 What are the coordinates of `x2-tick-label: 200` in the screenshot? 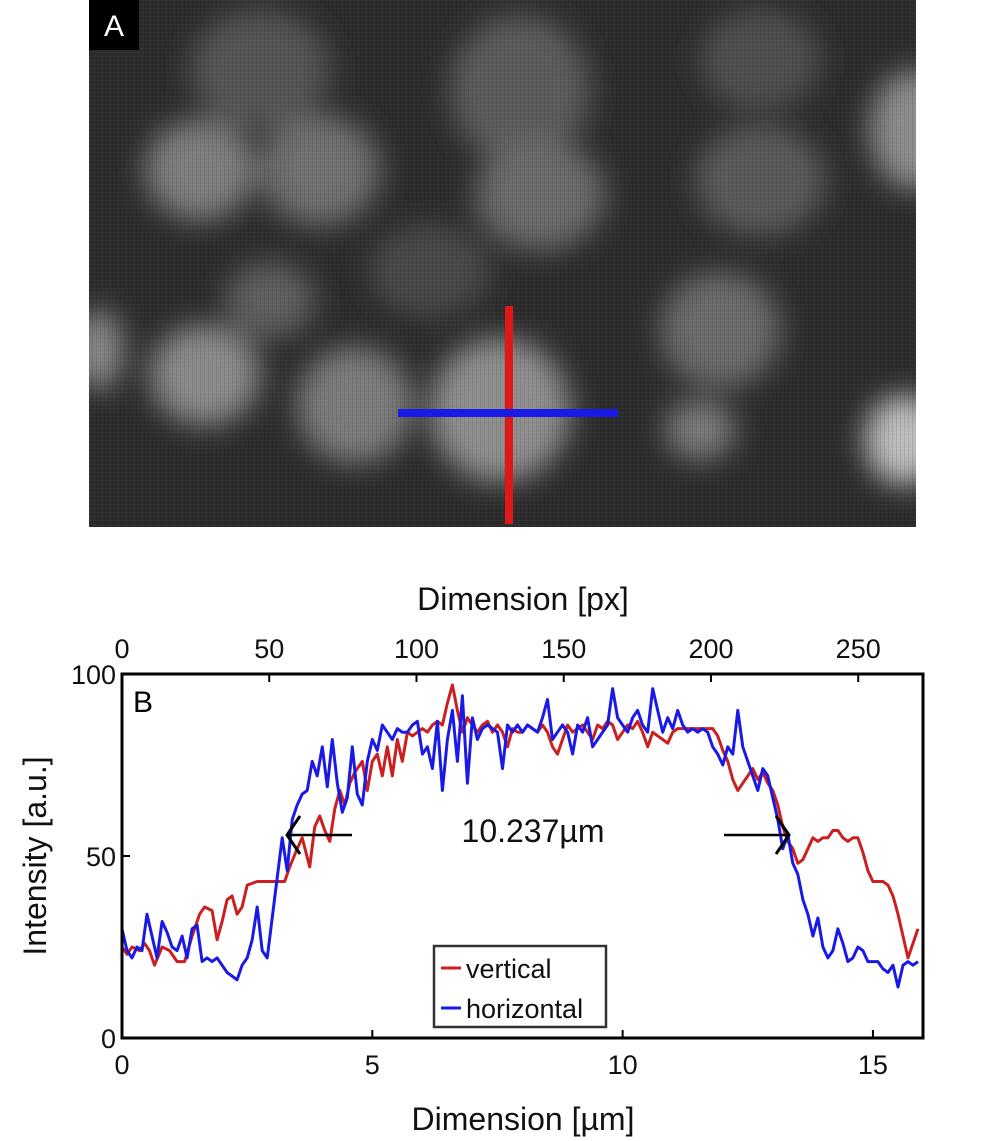 It's located at (710, 649).